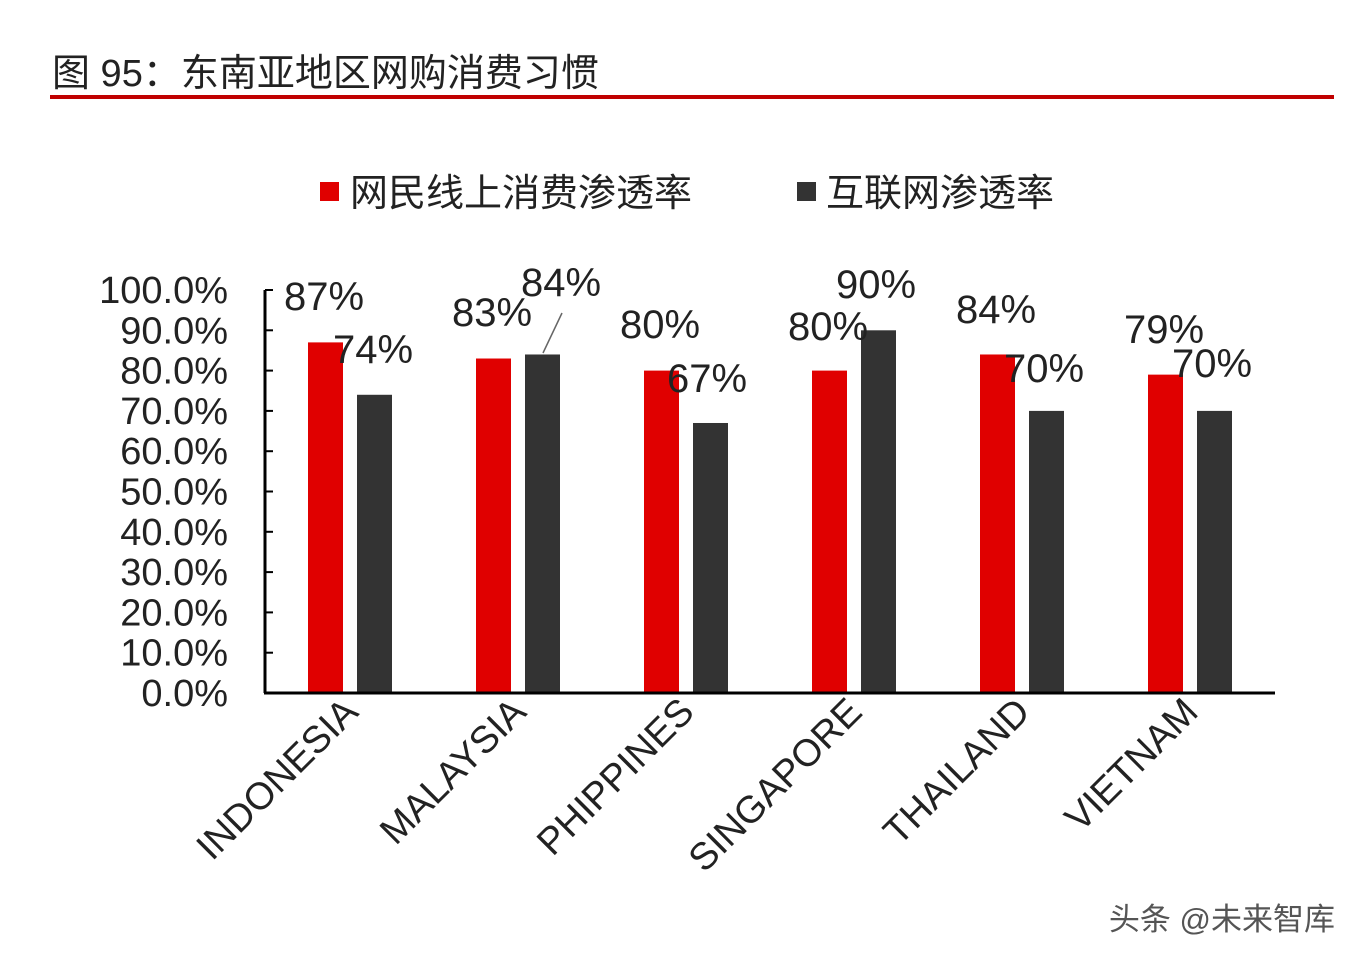 The height and width of the screenshot is (969, 1364). What do you see at coordinates (174, 573) in the screenshot?
I see `y-tick-label: 30.0%` at bounding box center [174, 573].